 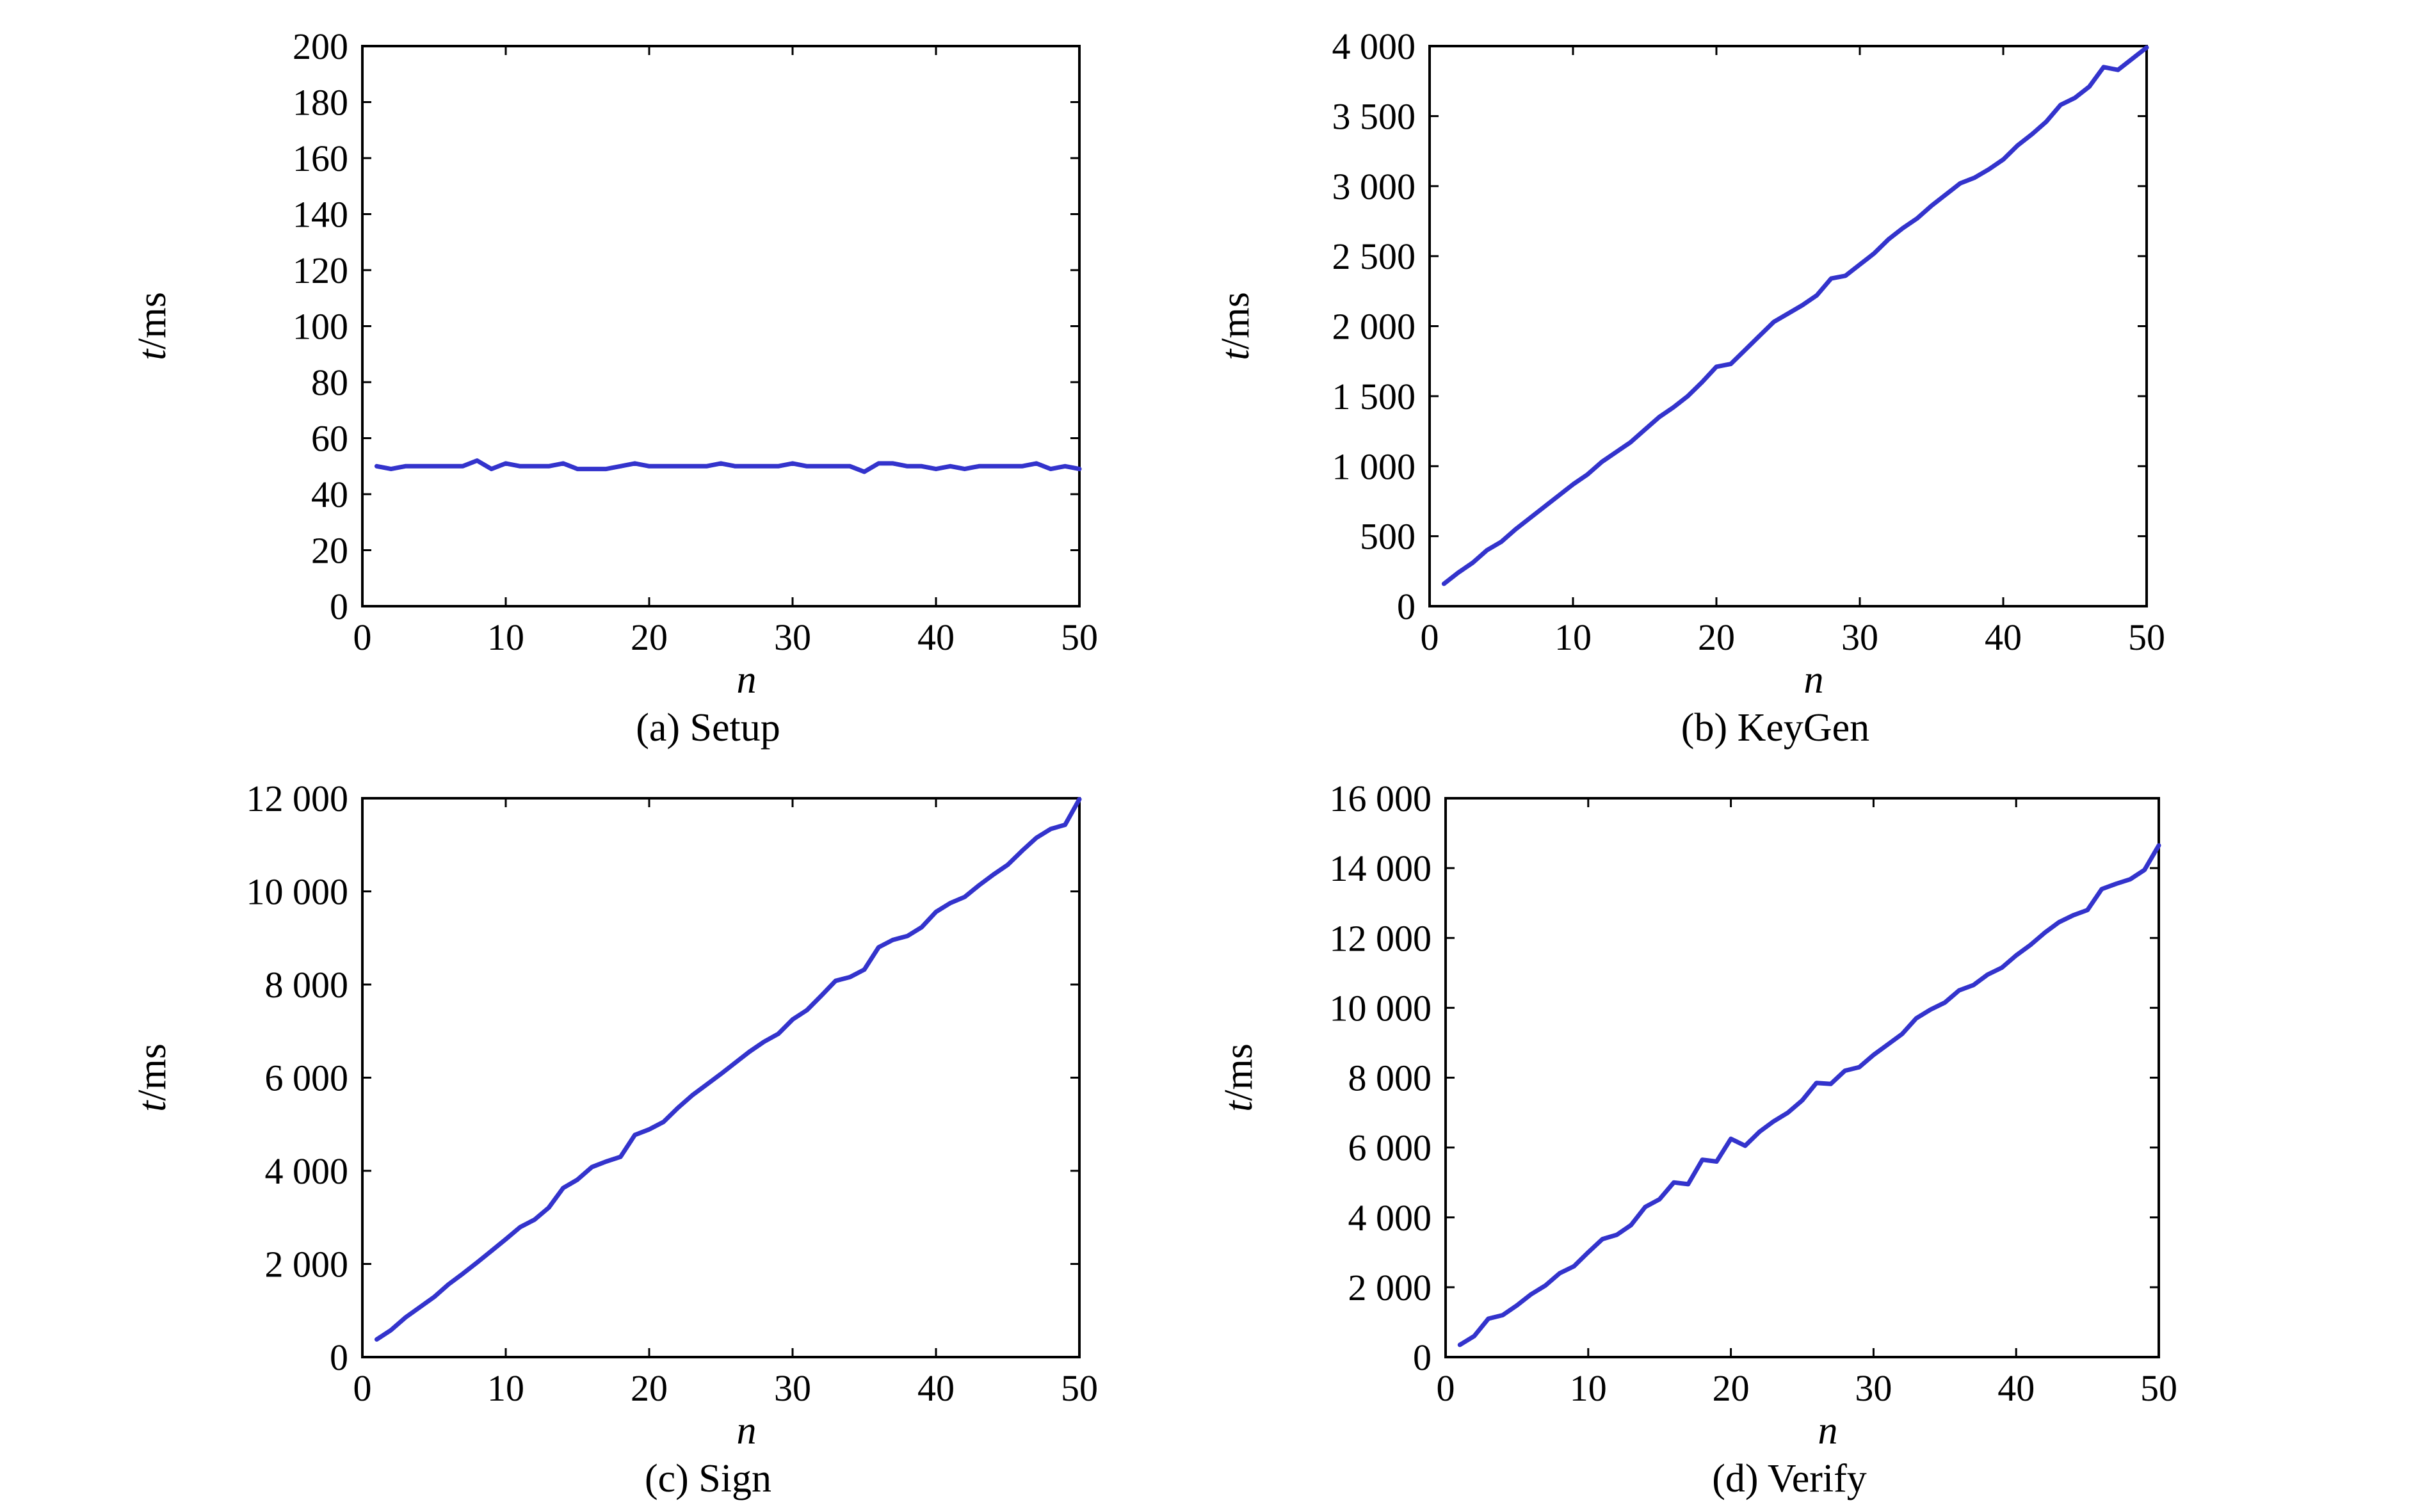 I want to click on chart-caption: (d) Verify, so click(x=1789, y=1478).